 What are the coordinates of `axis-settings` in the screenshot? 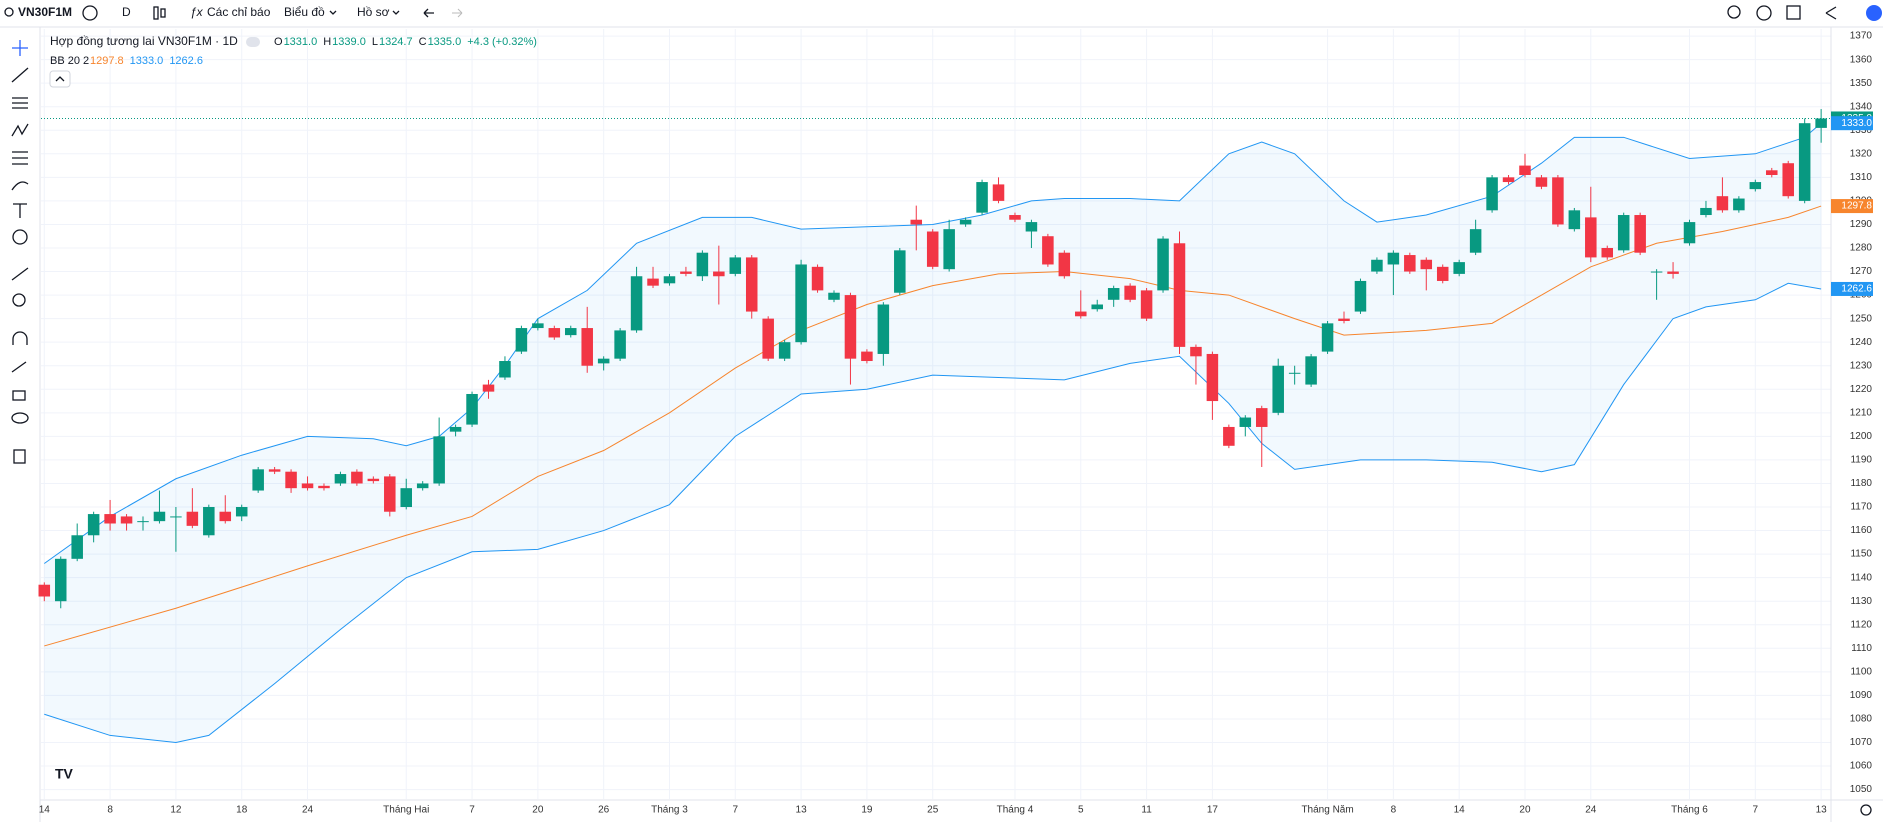 It's located at (1866, 810).